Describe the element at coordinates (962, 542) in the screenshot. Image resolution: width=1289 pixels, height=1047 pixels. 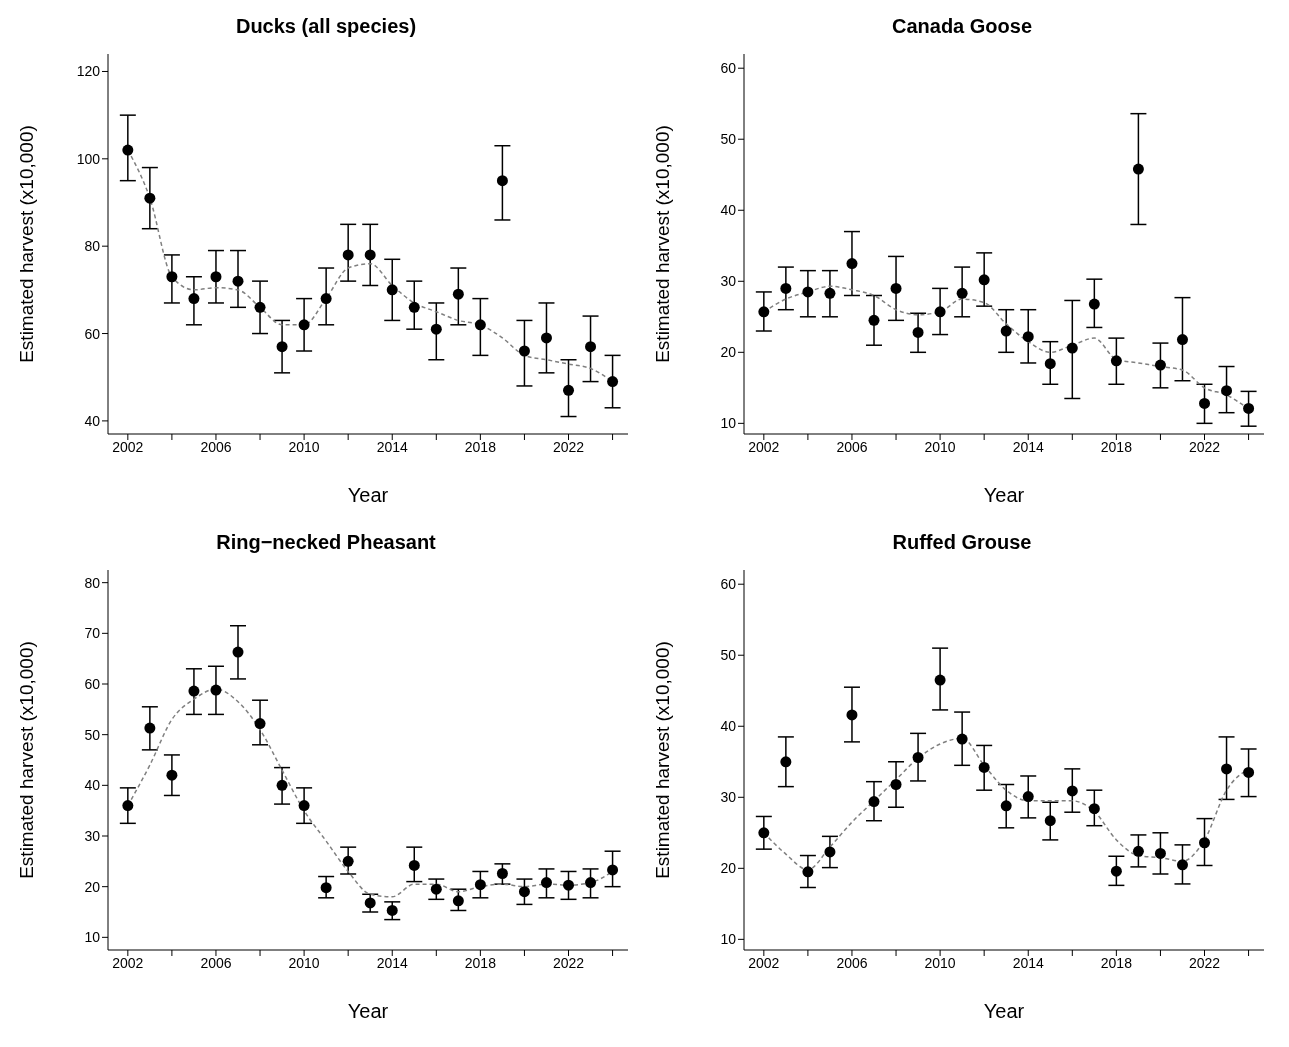
I see `chart-title: Ruffed Grouse` at that location.